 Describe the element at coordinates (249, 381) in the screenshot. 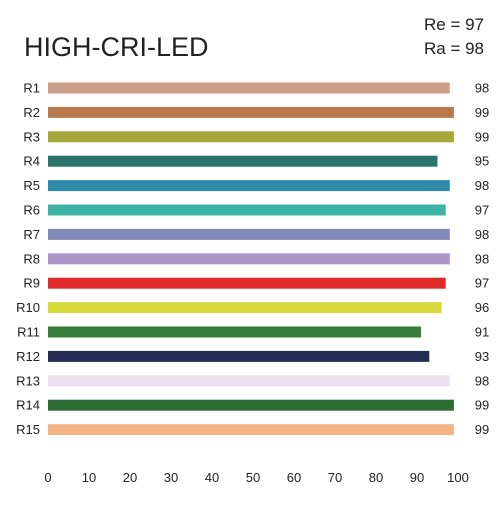

I see `bar-r13` at that location.